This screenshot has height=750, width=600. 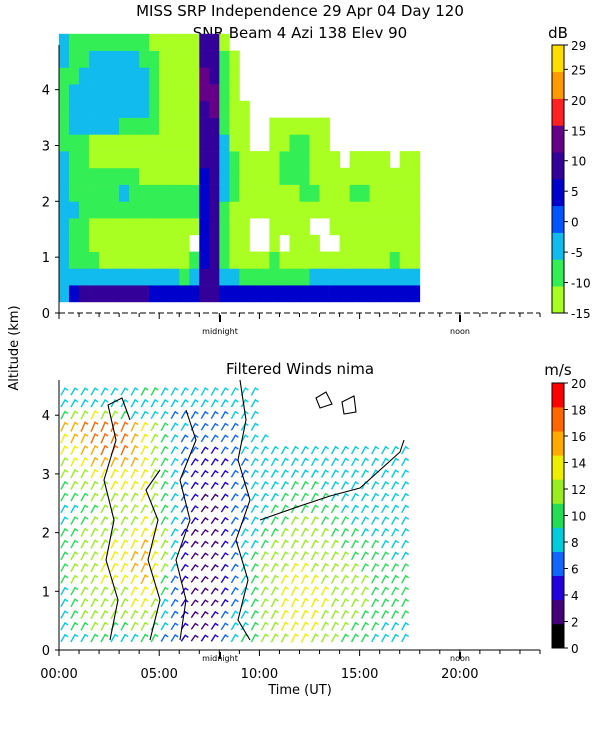 What do you see at coordinates (575, 570) in the screenshot?
I see `colorbar-tick-label: 6` at bounding box center [575, 570].